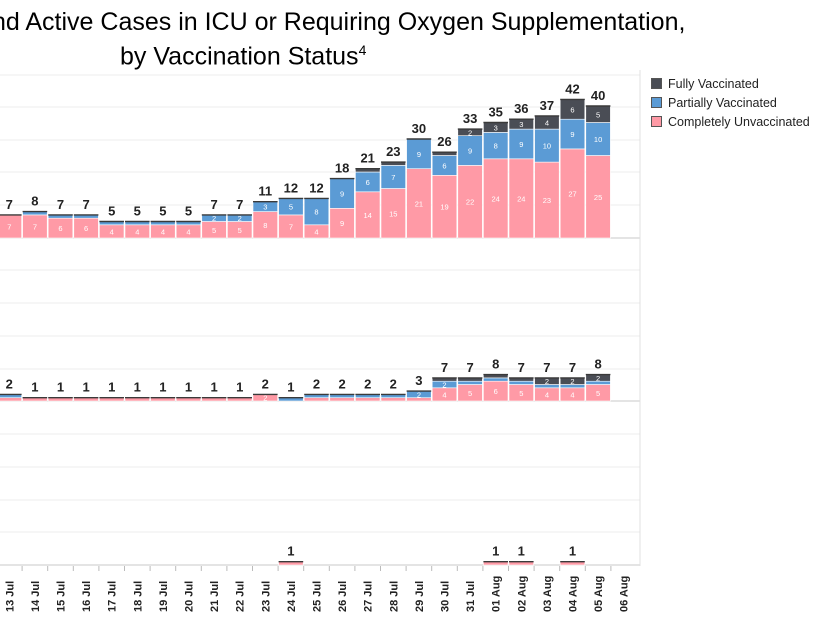 This screenshot has height=622, width=830. What do you see at coordinates (574, 594) in the screenshot?
I see `x-tick-label: 04 Aug` at bounding box center [574, 594].